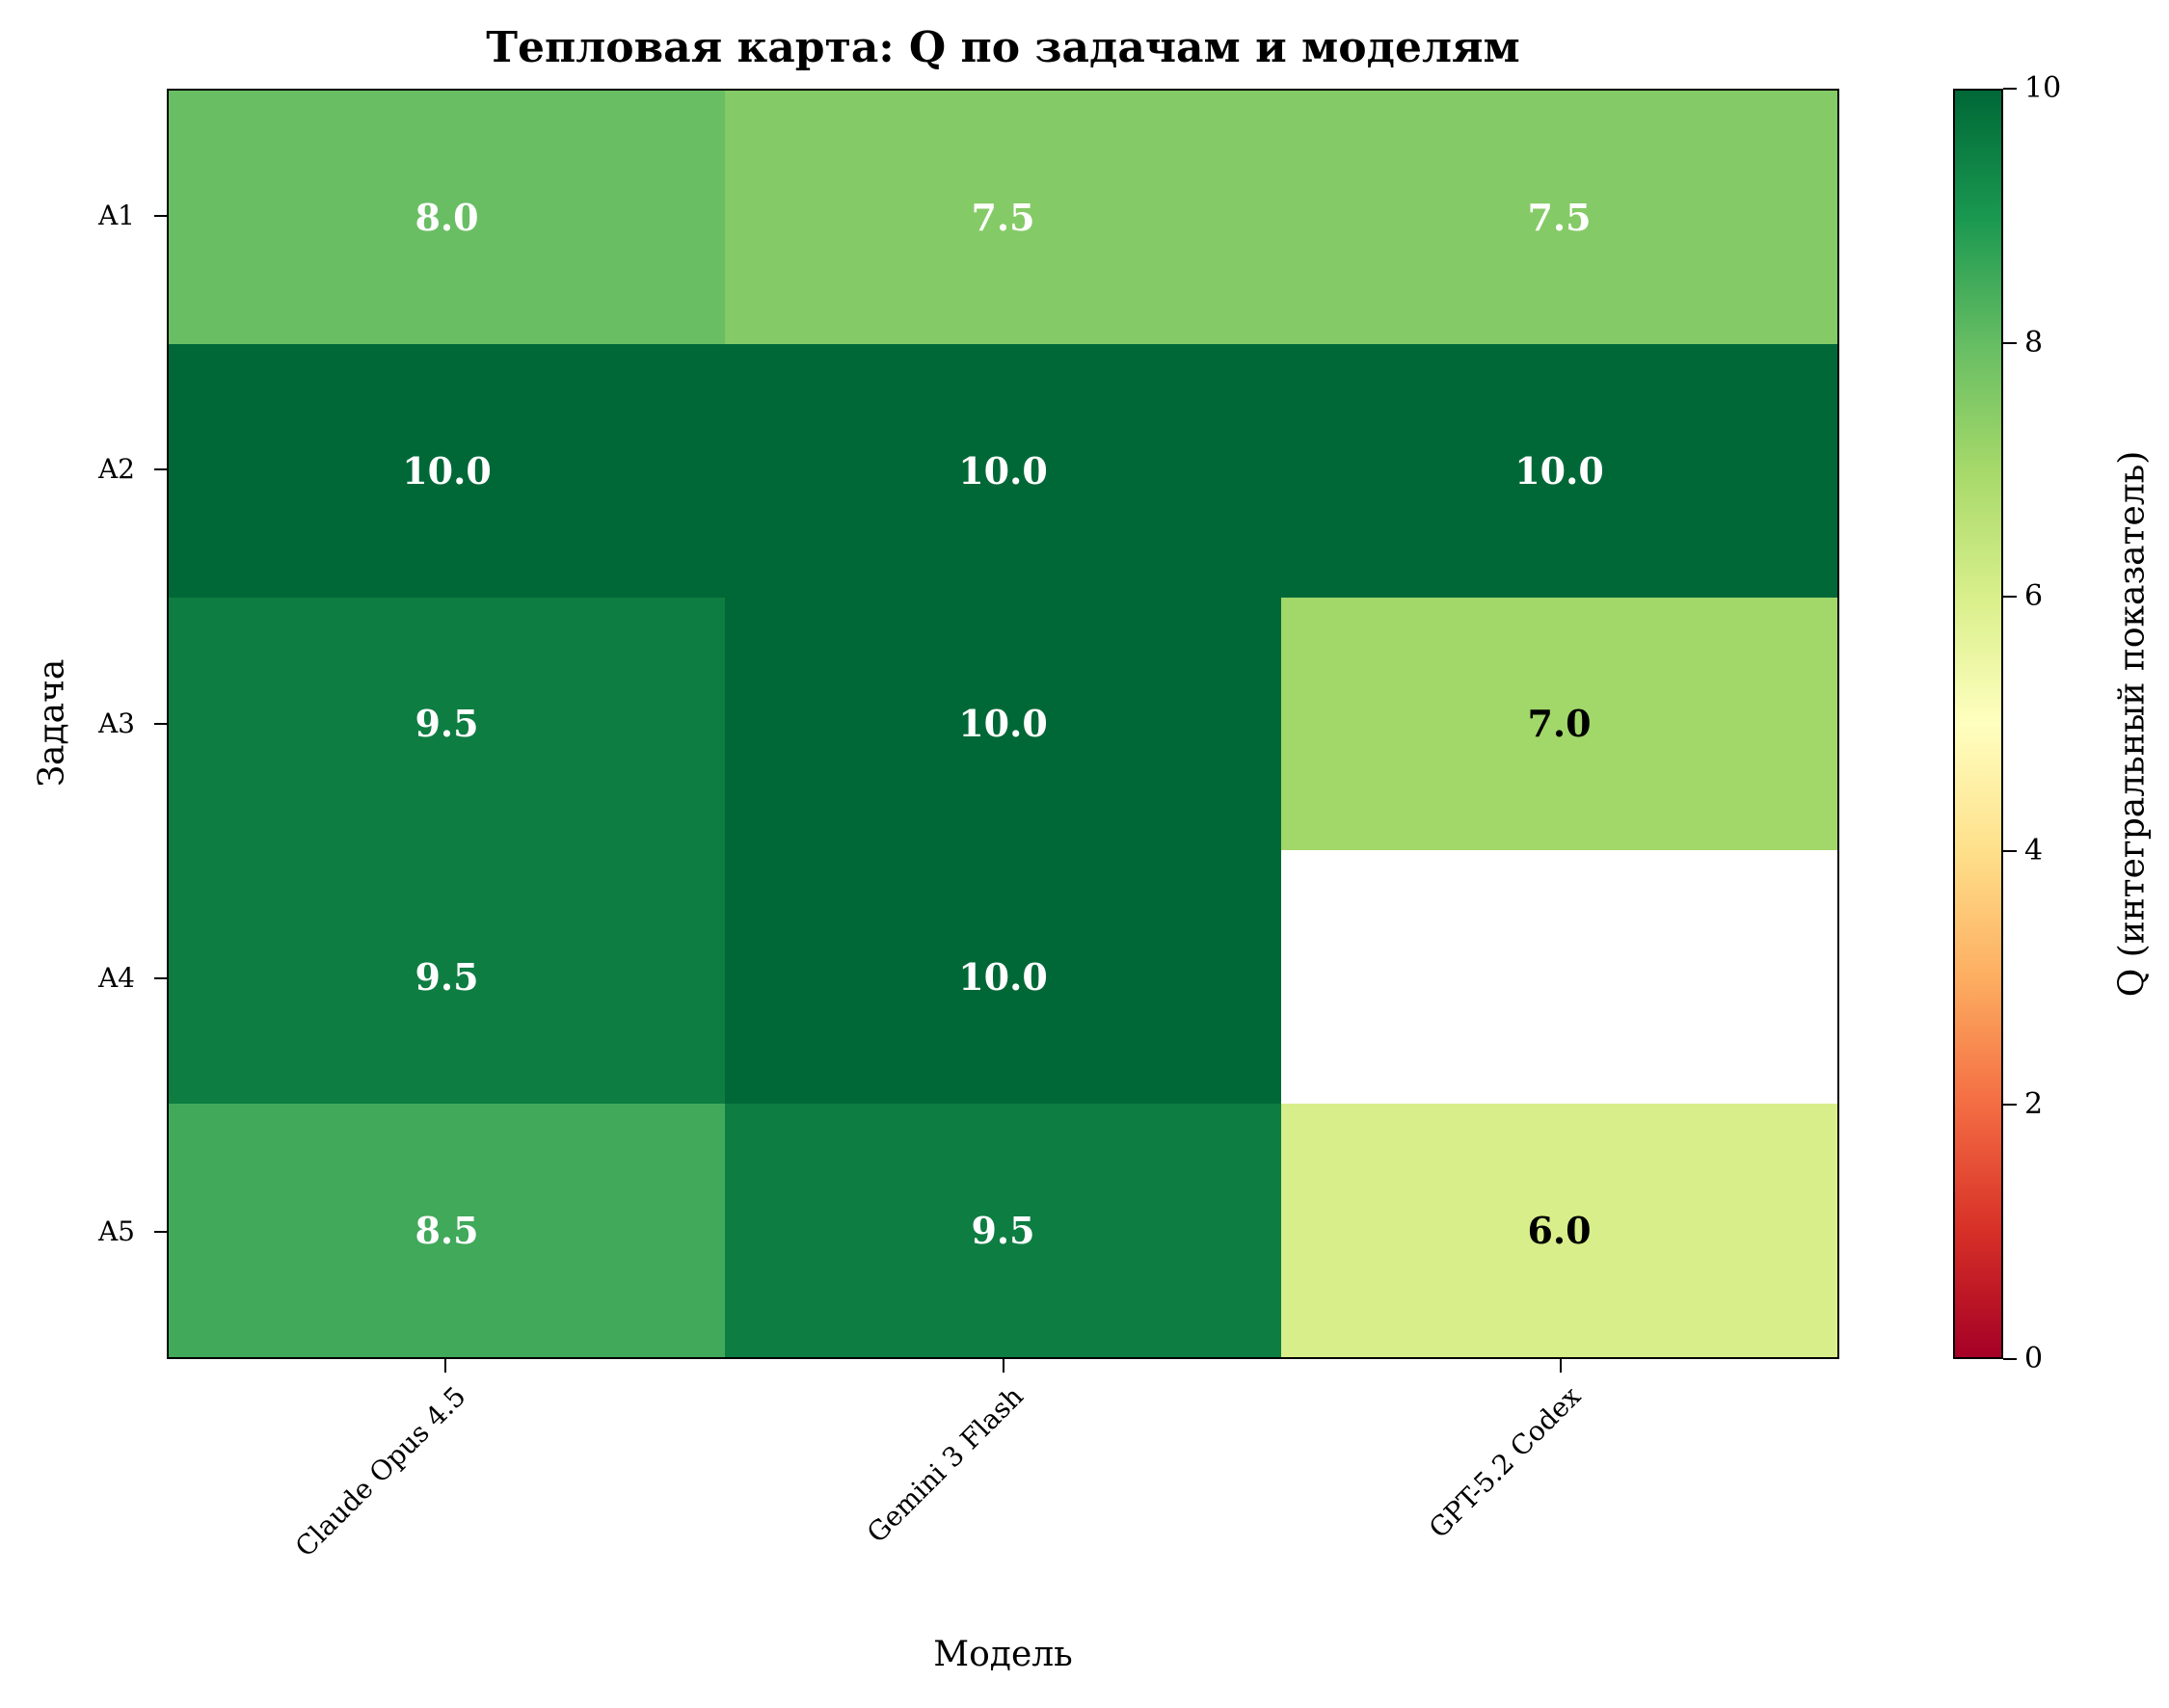 The width and height of the screenshot is (2169, 1708). Describe the element at coordinates (2034, 1358) in the screenshot. I see `colorbar-tick-label: 0` at that location.